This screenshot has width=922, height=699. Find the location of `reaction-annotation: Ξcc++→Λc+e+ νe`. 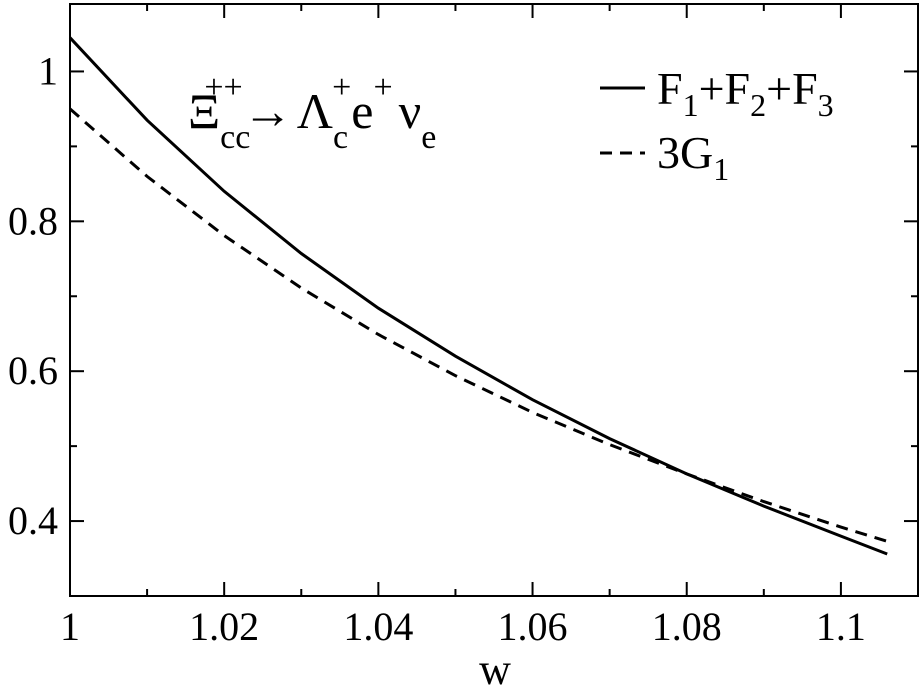

reaction-annotation: Ξcc++→Λc+e+ νe is located at coordinates (312, 112).